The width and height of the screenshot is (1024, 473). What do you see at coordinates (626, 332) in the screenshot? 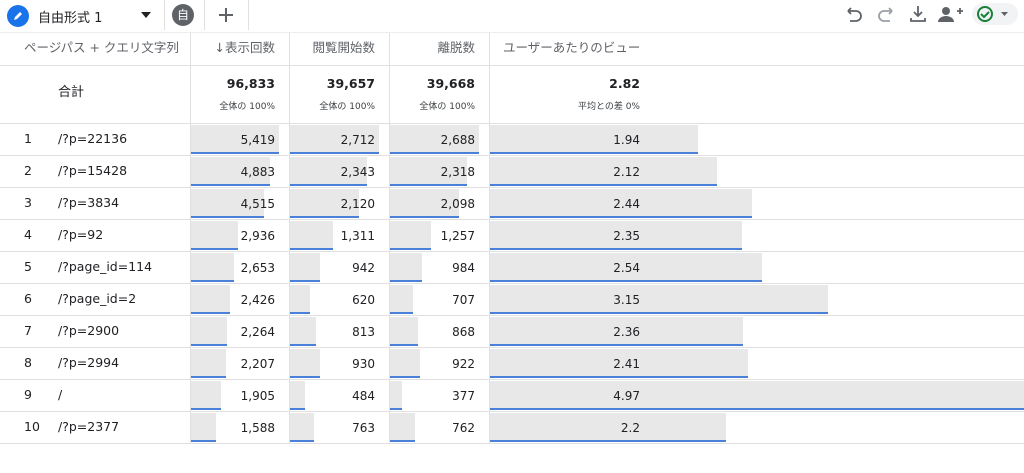
I see `cell-value: 2.36` at bounding box center [626, 332].